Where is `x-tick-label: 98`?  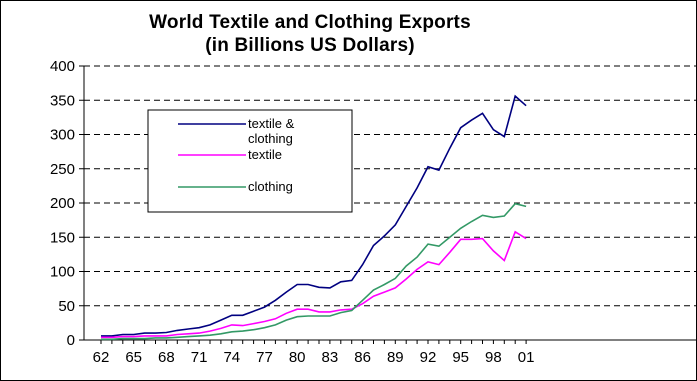 x-tick-label: 98 is located at coordinates (493, 357).